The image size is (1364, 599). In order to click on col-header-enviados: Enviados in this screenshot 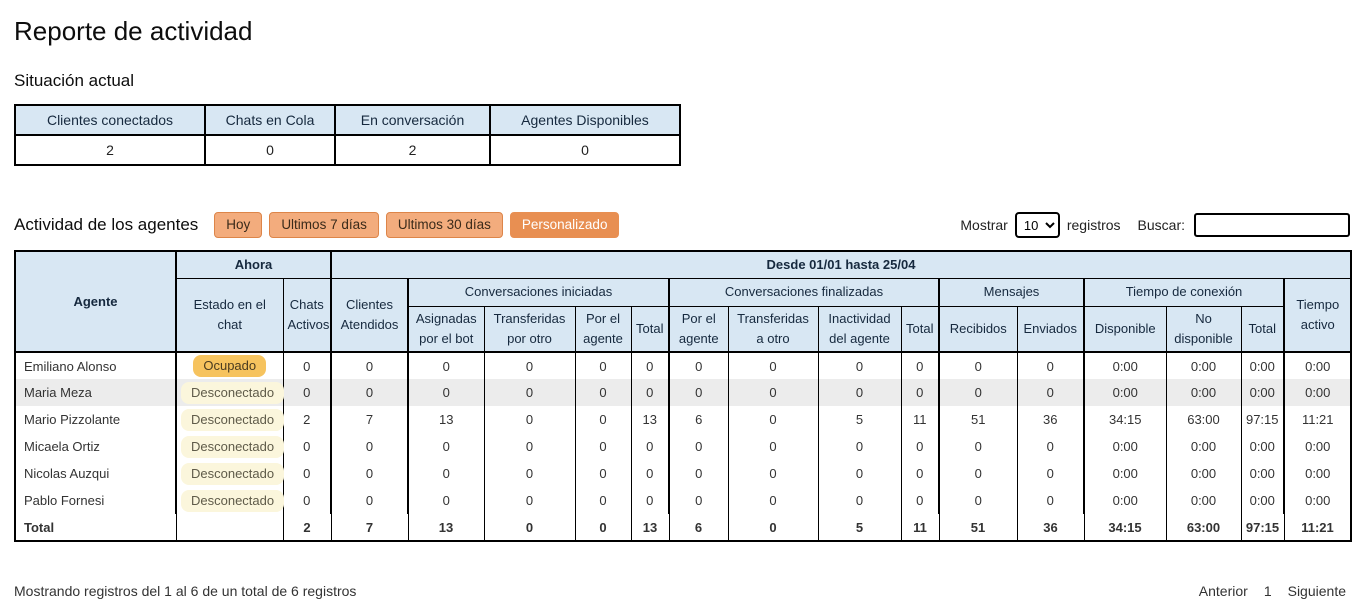, I will do `click(1050, 329)`.